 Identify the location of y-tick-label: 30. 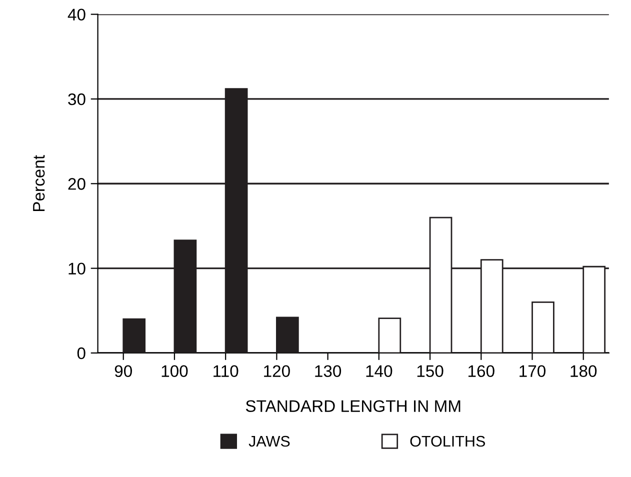
(77, 99).